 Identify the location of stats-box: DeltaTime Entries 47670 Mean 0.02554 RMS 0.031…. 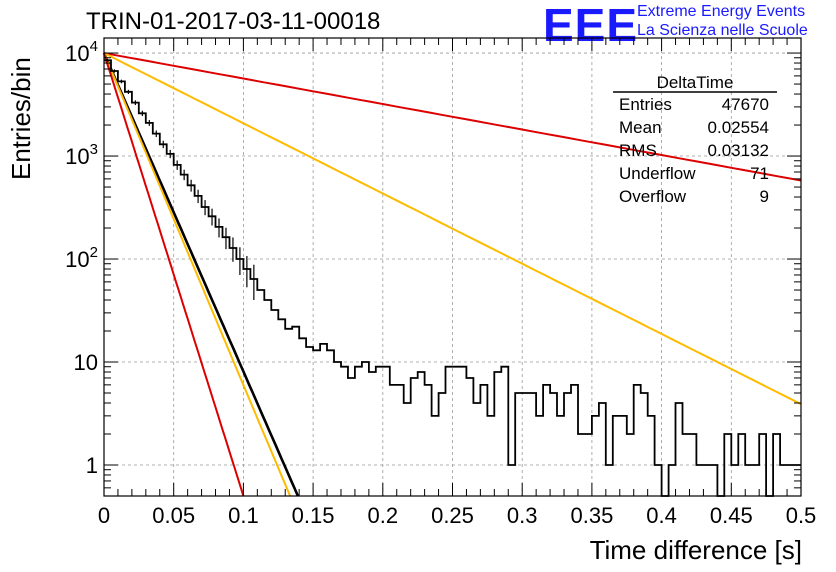
(695, 139).